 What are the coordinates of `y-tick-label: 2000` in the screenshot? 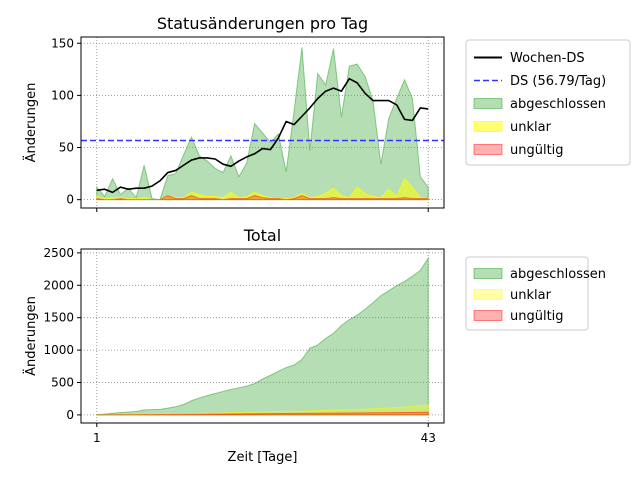 It's located at (58, 285).